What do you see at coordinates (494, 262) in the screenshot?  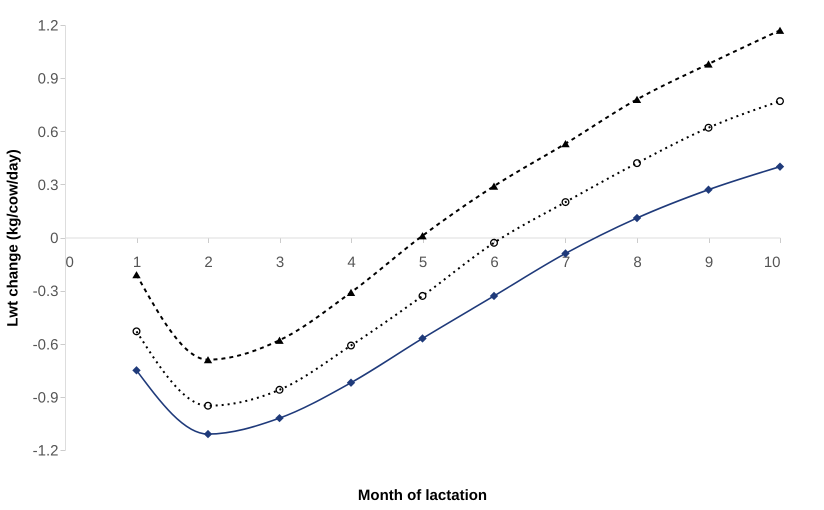 I see `x-tick-label: 6` at bounding box center [494, 262].